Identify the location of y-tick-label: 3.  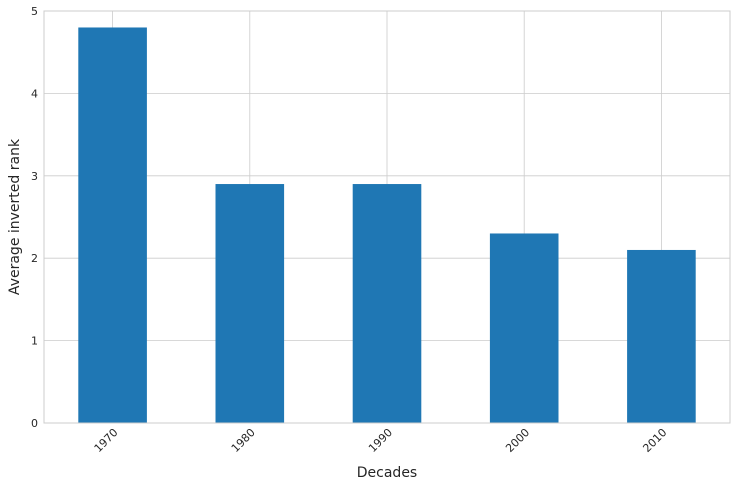
(34, 176).